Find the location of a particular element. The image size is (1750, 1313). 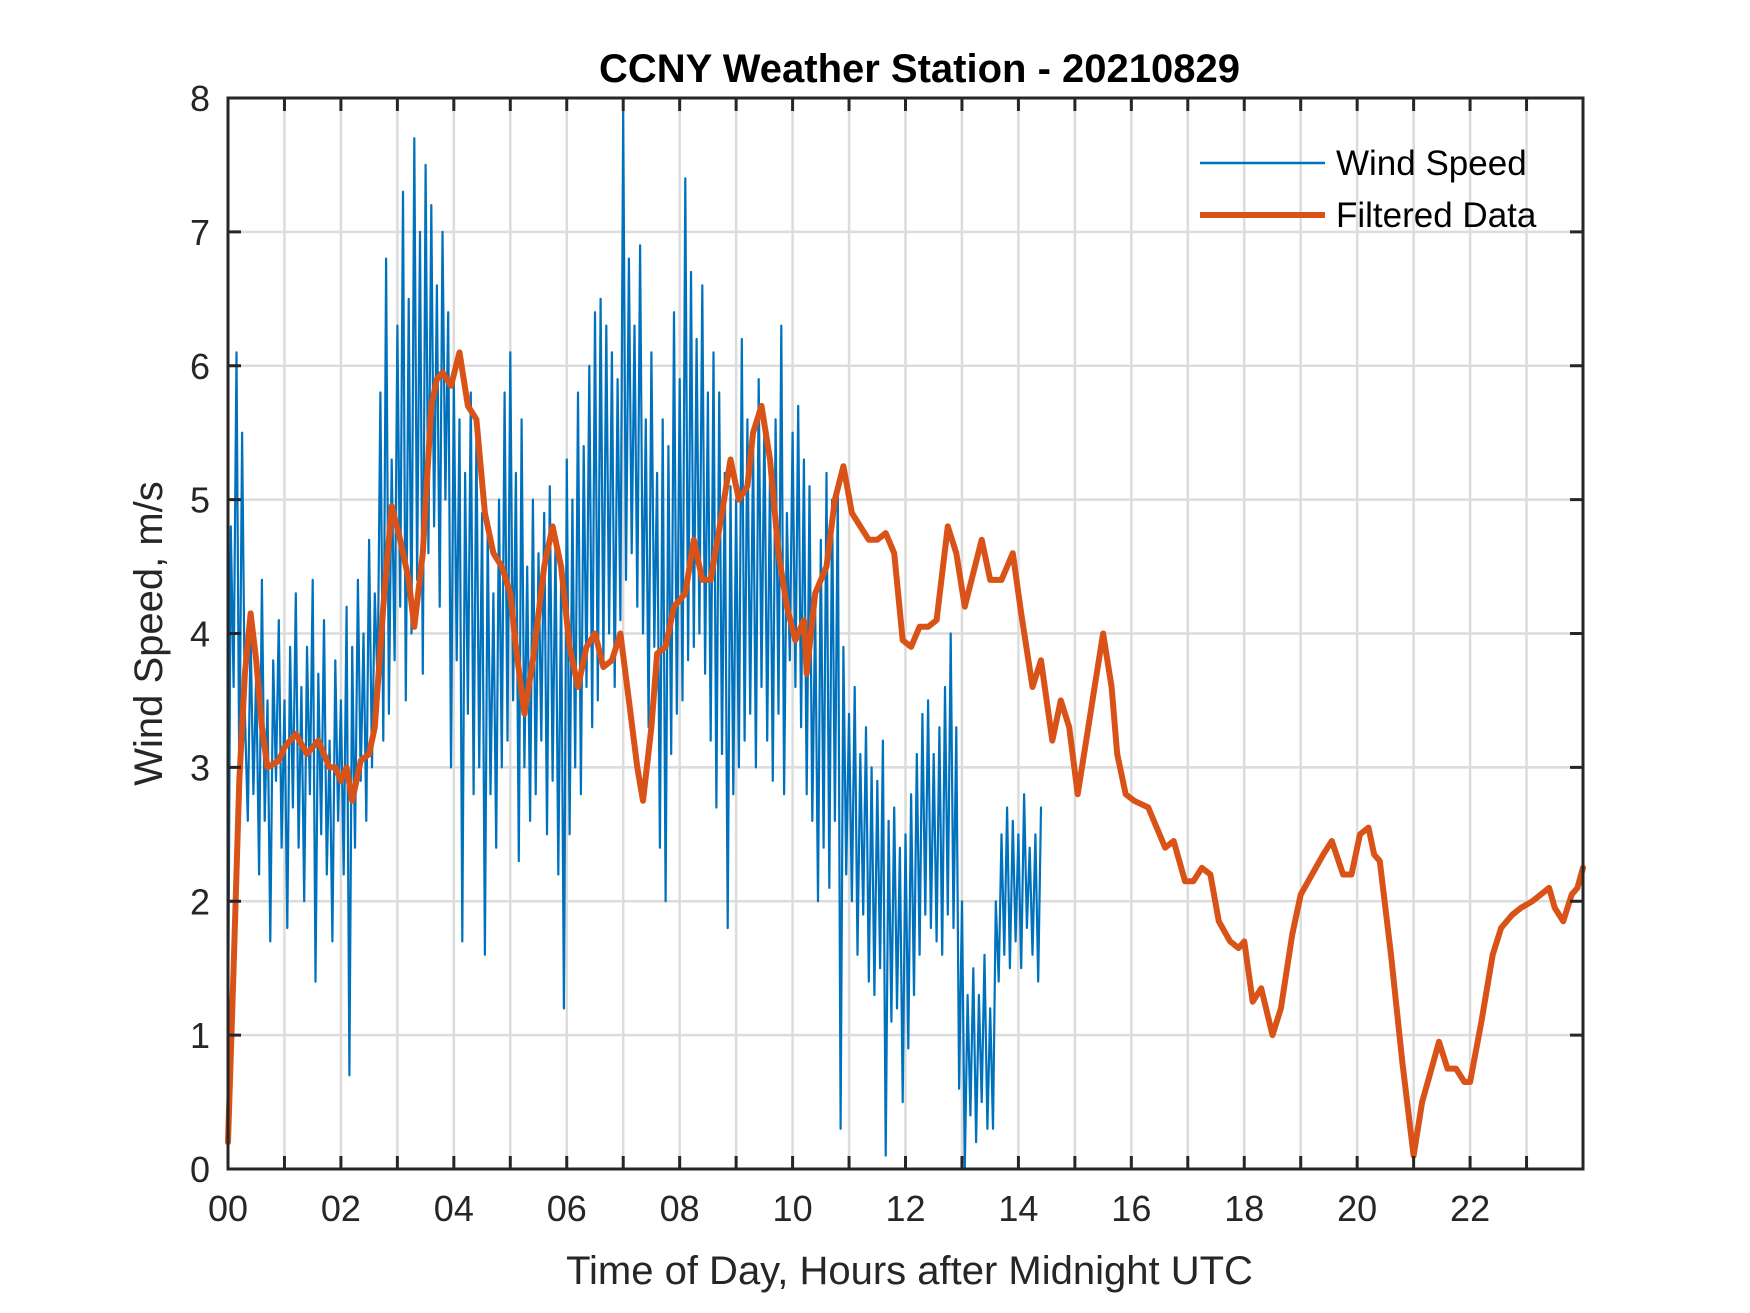

x-tick-label: 14 is located at coordinates (1018, 1208).